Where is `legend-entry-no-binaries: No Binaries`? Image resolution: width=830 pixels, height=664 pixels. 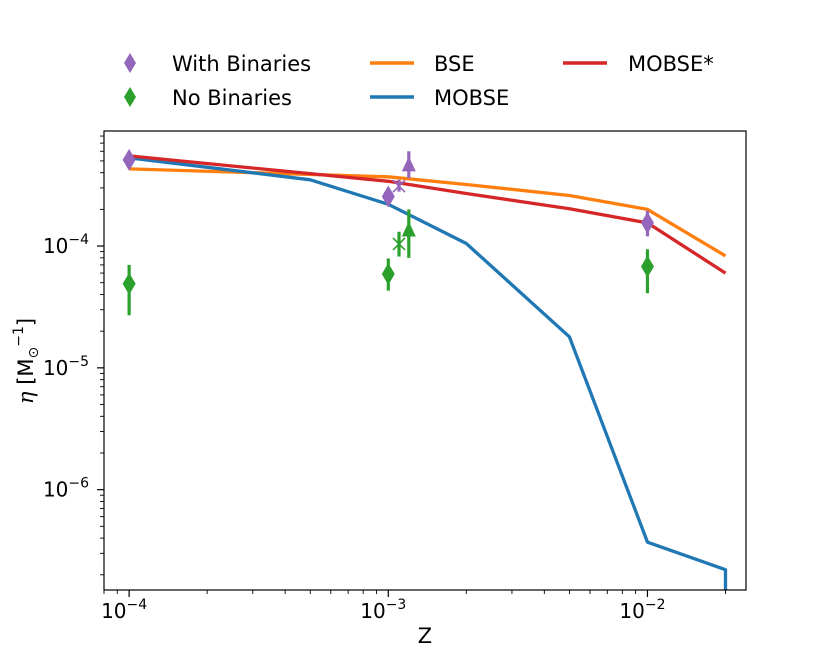 legend-entry-no-binaries: No Binaries is located at coordinates (208, 98).